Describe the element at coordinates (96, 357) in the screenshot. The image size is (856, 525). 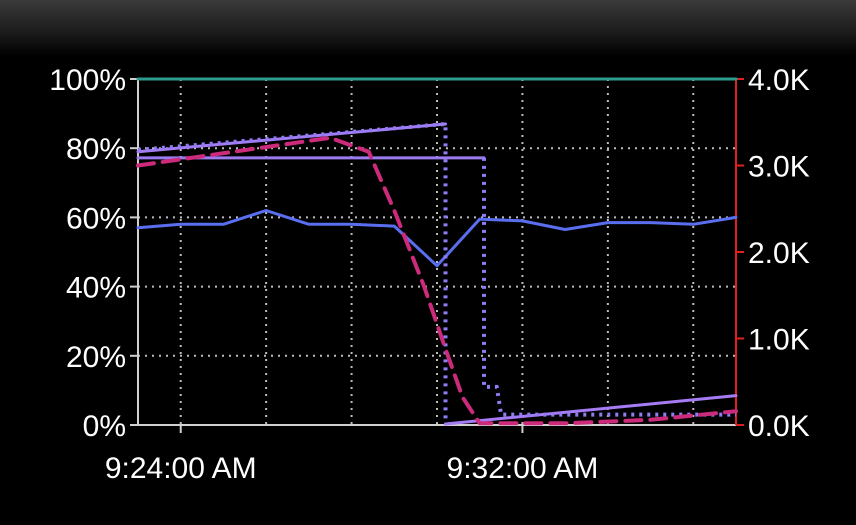
I see `left-tick-label: 20%` at that location.